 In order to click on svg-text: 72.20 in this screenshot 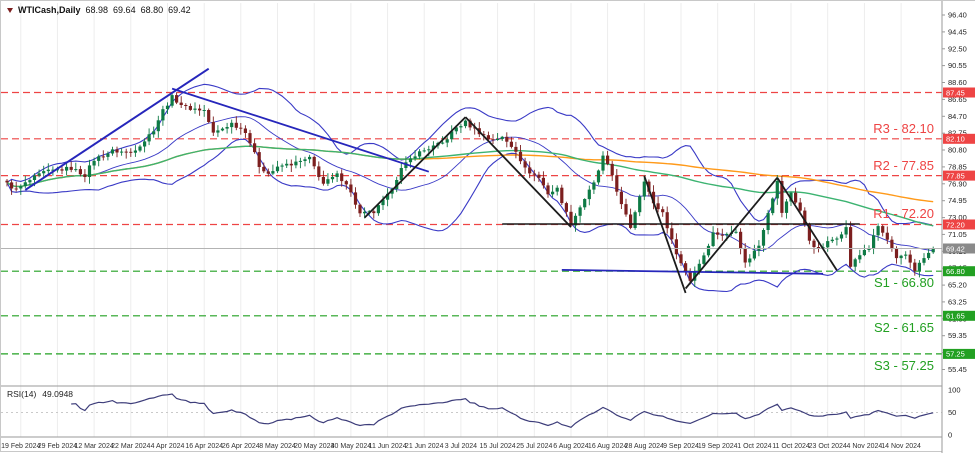, I will do `click(955, 224)`.